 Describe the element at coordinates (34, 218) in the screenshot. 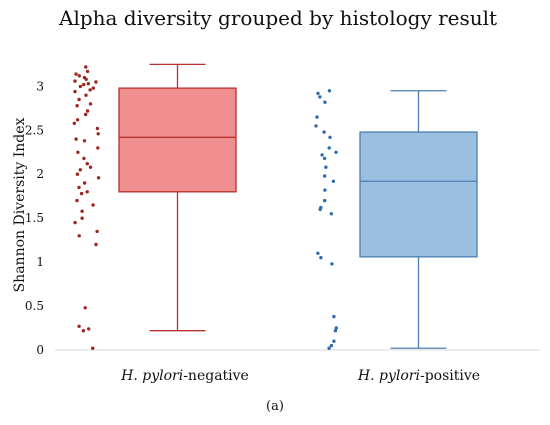

I see `y-tick-label: 1.5` at that location.